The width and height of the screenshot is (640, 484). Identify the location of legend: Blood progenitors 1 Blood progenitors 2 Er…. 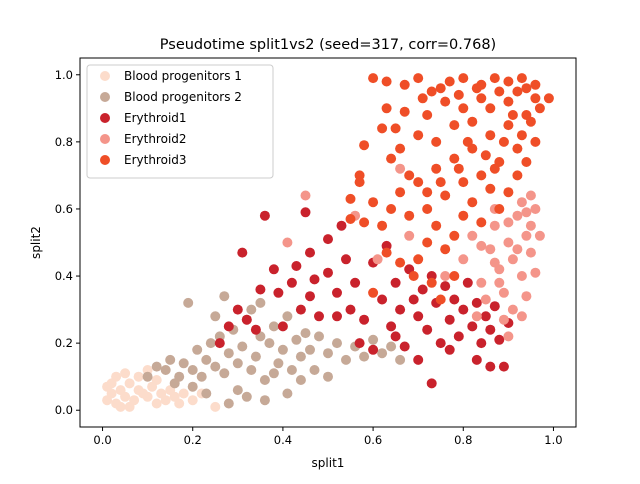
(180, 121).